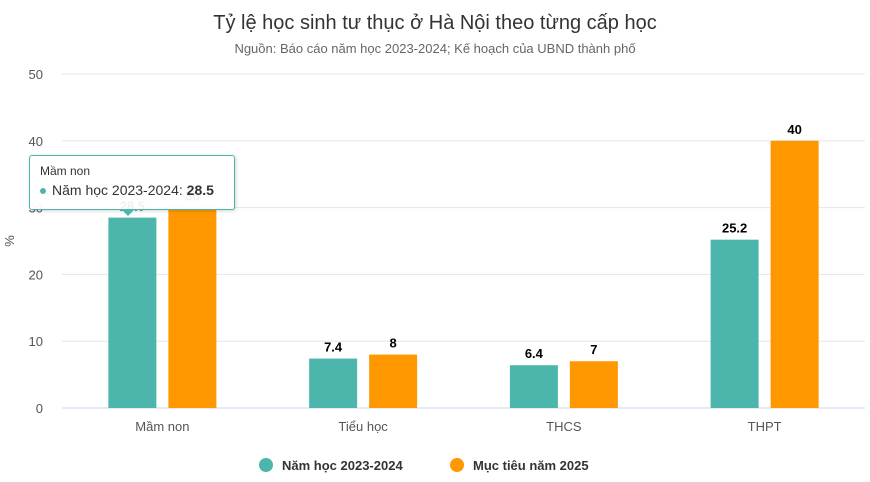 The image size is (870, 482). I want to click on tooltip: Mầm non Năm học 2023-2024: 28.5, so click(132, 182).